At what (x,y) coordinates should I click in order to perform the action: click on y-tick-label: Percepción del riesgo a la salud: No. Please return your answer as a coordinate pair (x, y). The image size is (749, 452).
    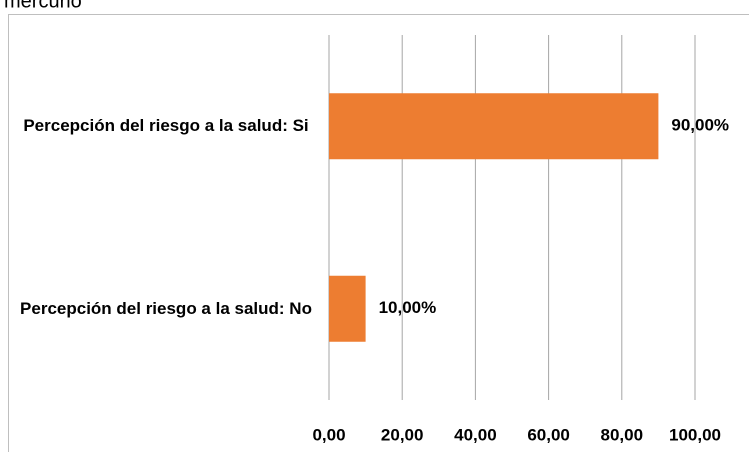
    Looking at the image, I should click on (166, 308).